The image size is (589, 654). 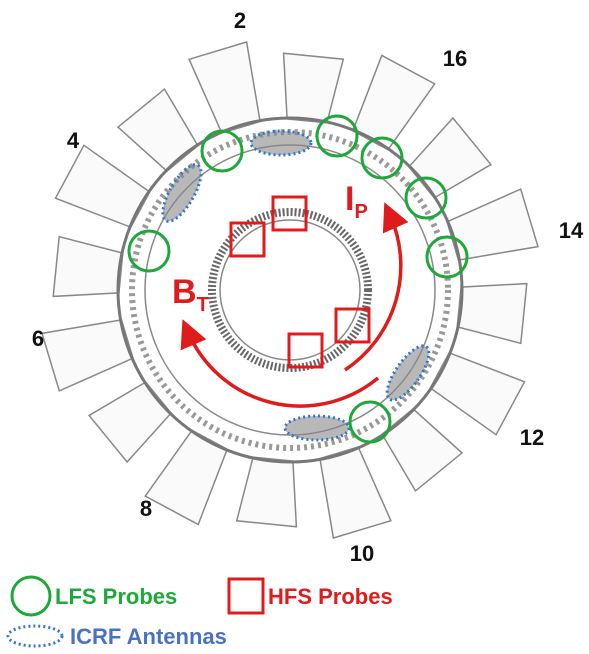 I want to click on port-label: 16, so click(x=455, y=58).